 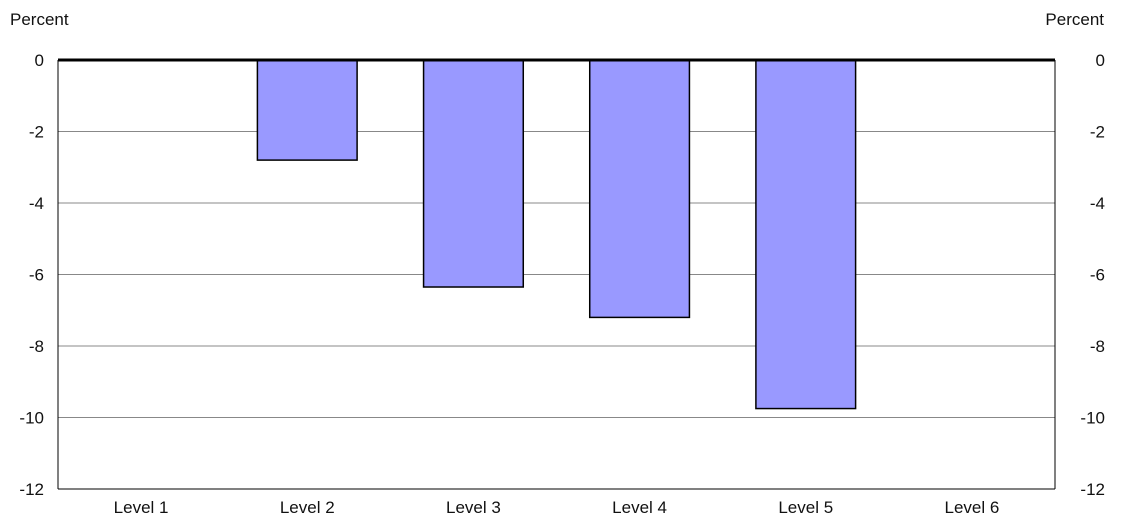 I want to click on y-tick-label-left: -12, so click(x=31, y=489).